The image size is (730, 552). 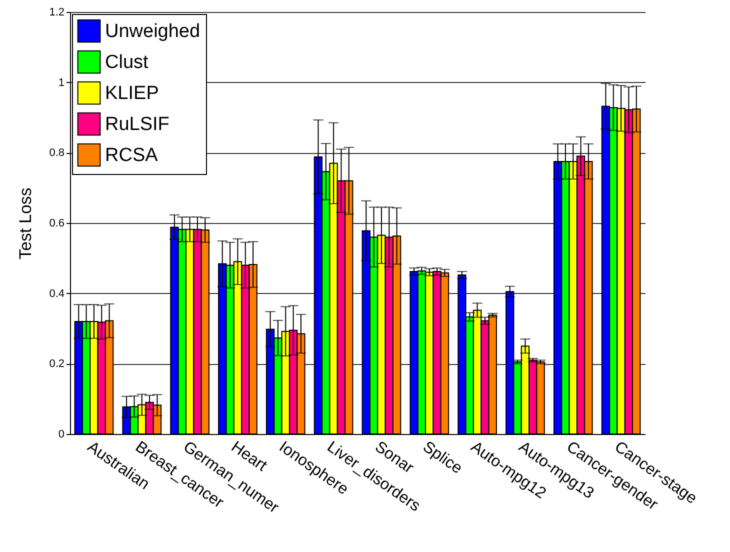 What do you see at coordinates (56, 294) in the screenshot?
I see `y-tick-label: 0.4` at bounding box center [56, 294].